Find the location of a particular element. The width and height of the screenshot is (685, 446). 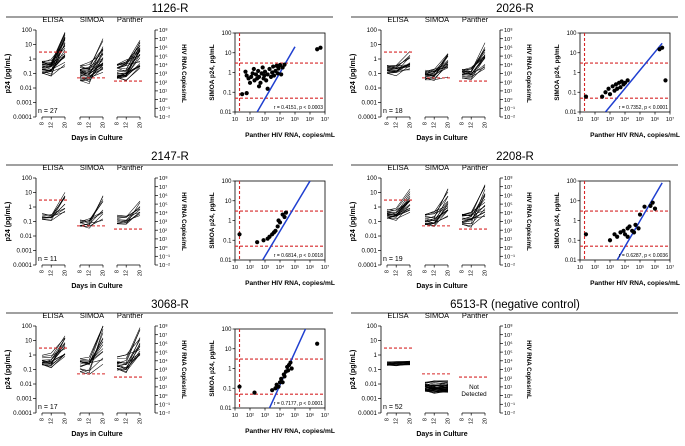

rna-tick-label: 10⁶ is located at coordinates (508, 196).